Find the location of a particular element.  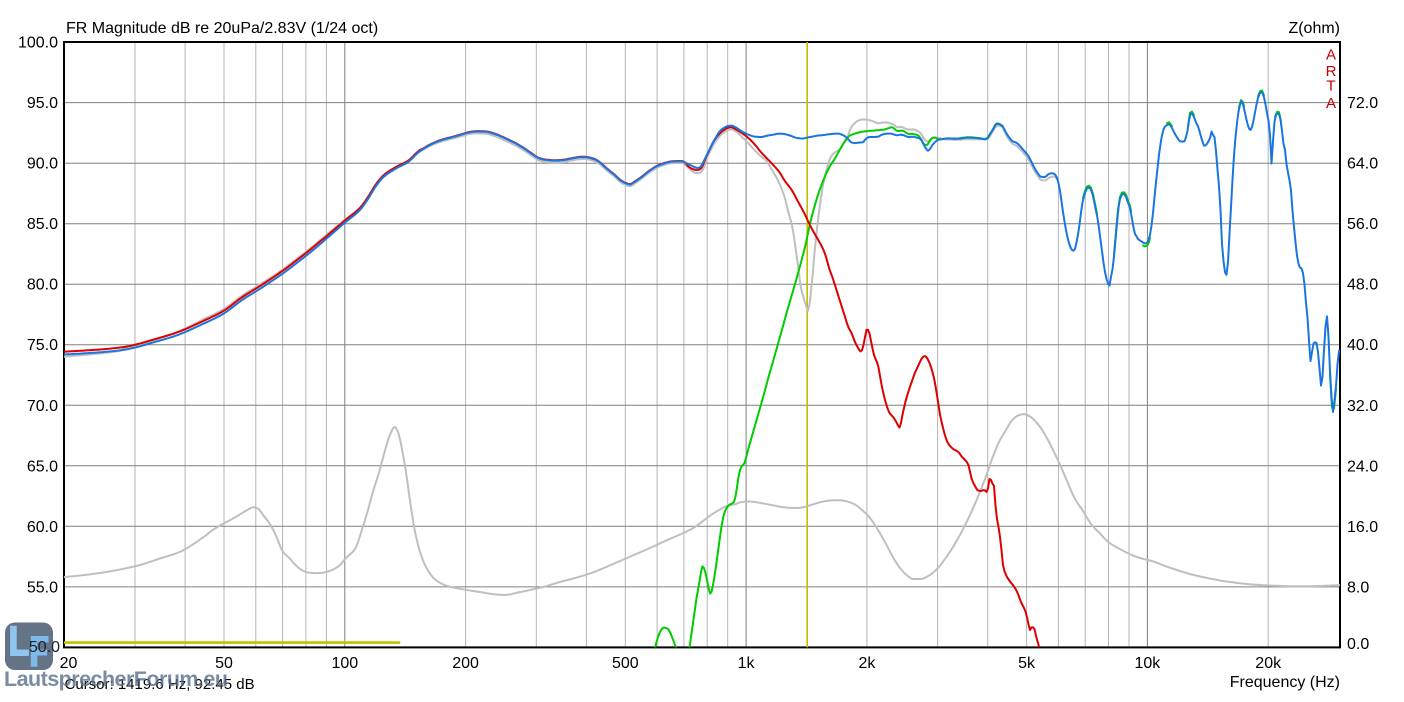

svg-text: 48.0 is located at coordinates (1362, 285).